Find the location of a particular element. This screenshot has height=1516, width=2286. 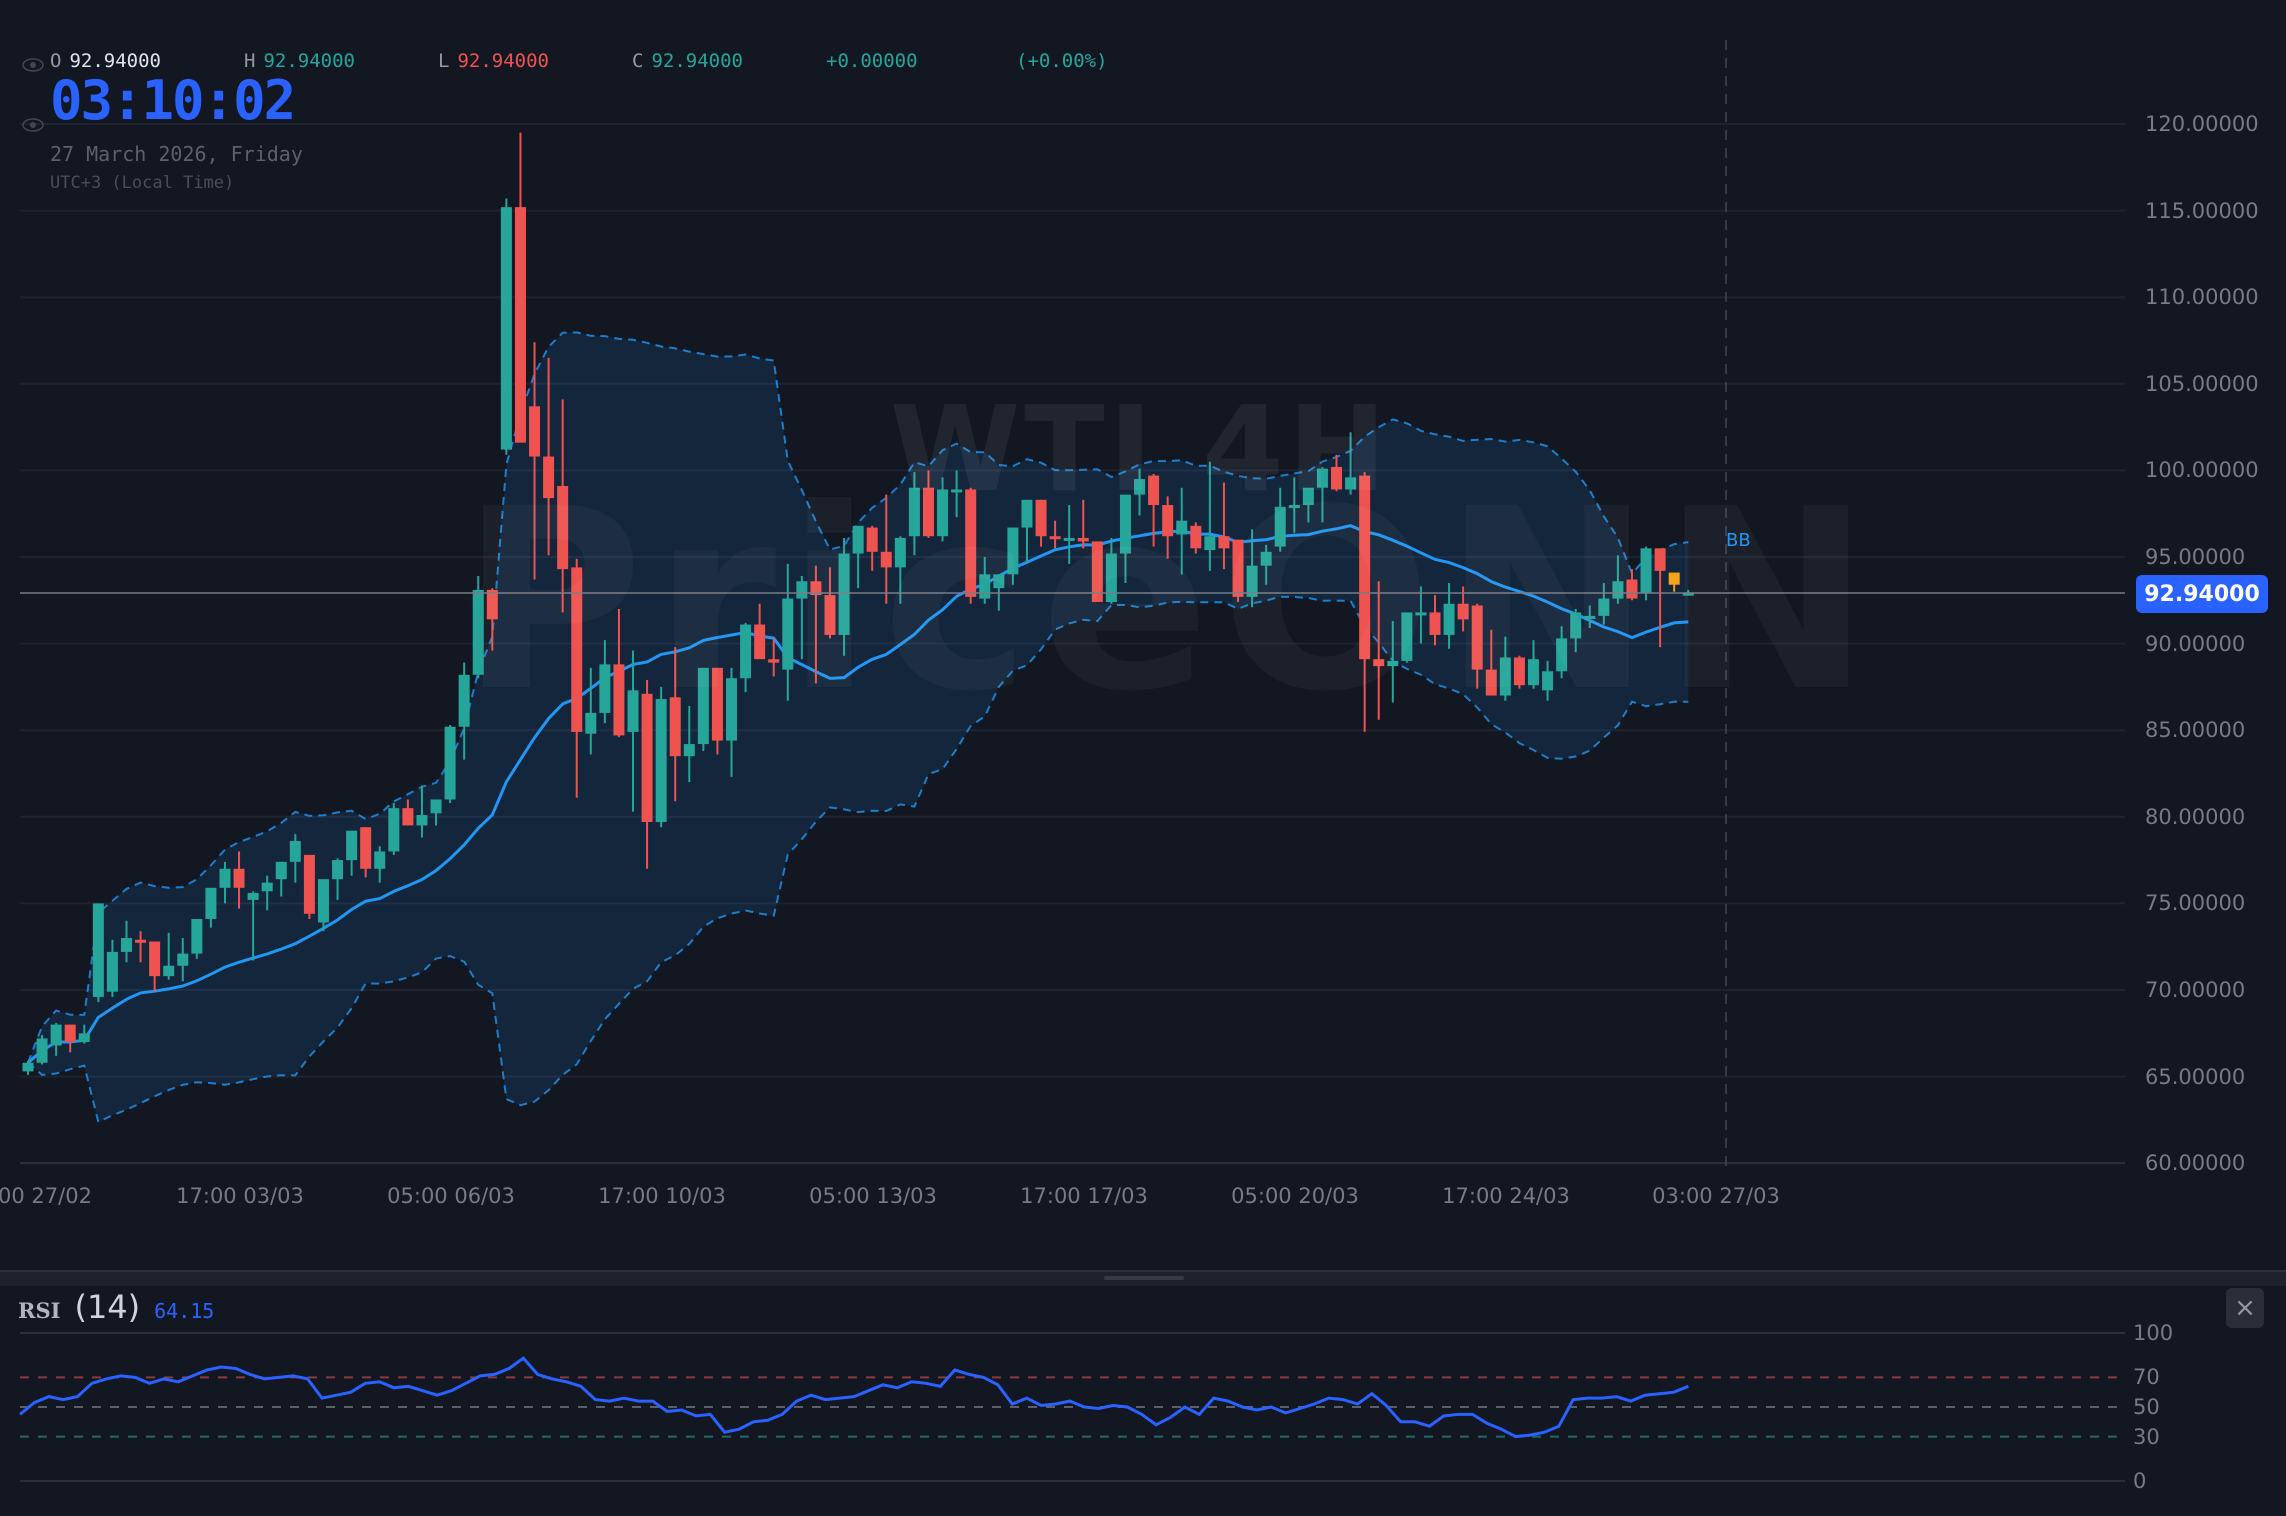

pane-splitter is located at coordinates (1143, 1278).